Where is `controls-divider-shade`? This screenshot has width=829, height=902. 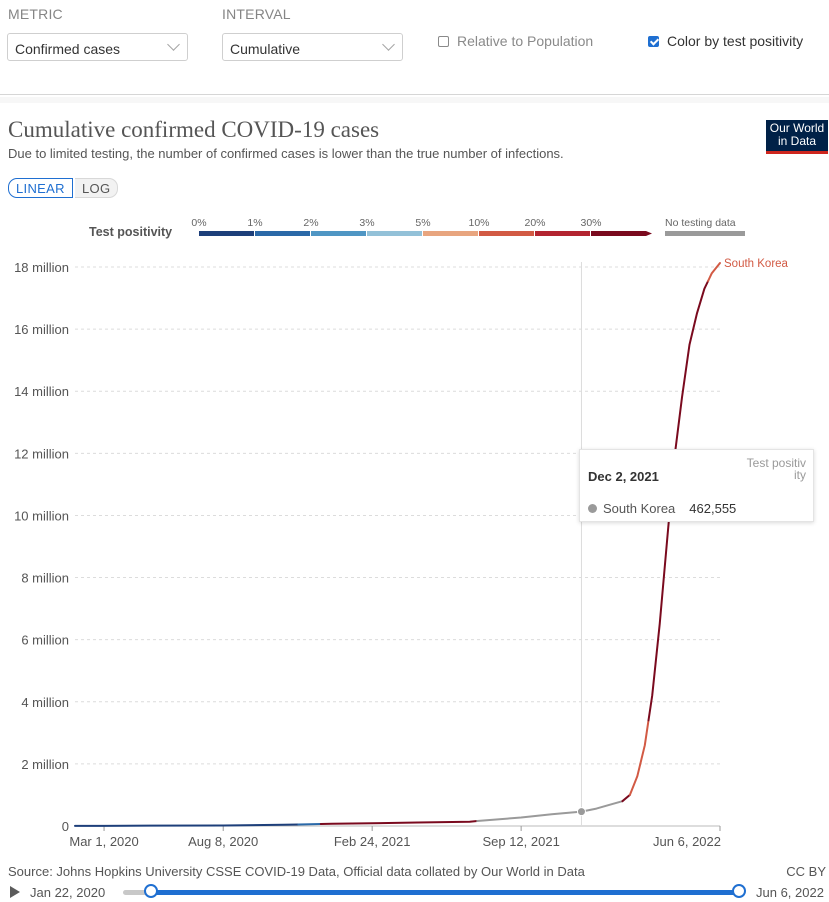
controls-divider-shade is located at coordinates (414, 100).